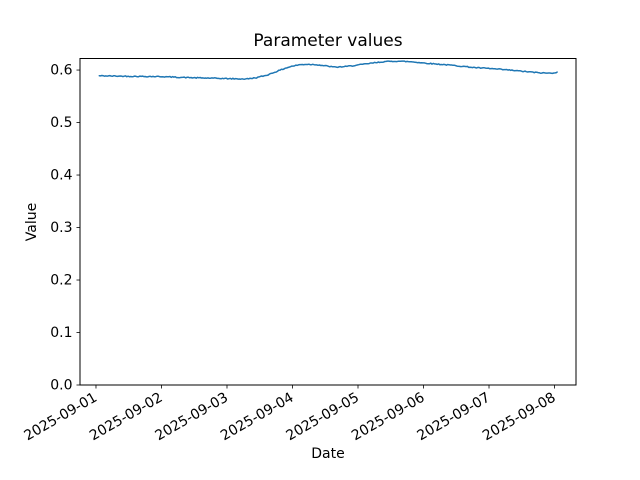 The height and width of the screenshot is (480, 640). What do you see at coordinates (327, 41) in the screenshot?
I see `chart-title: Parameter values` at bounding box center [327, 41].